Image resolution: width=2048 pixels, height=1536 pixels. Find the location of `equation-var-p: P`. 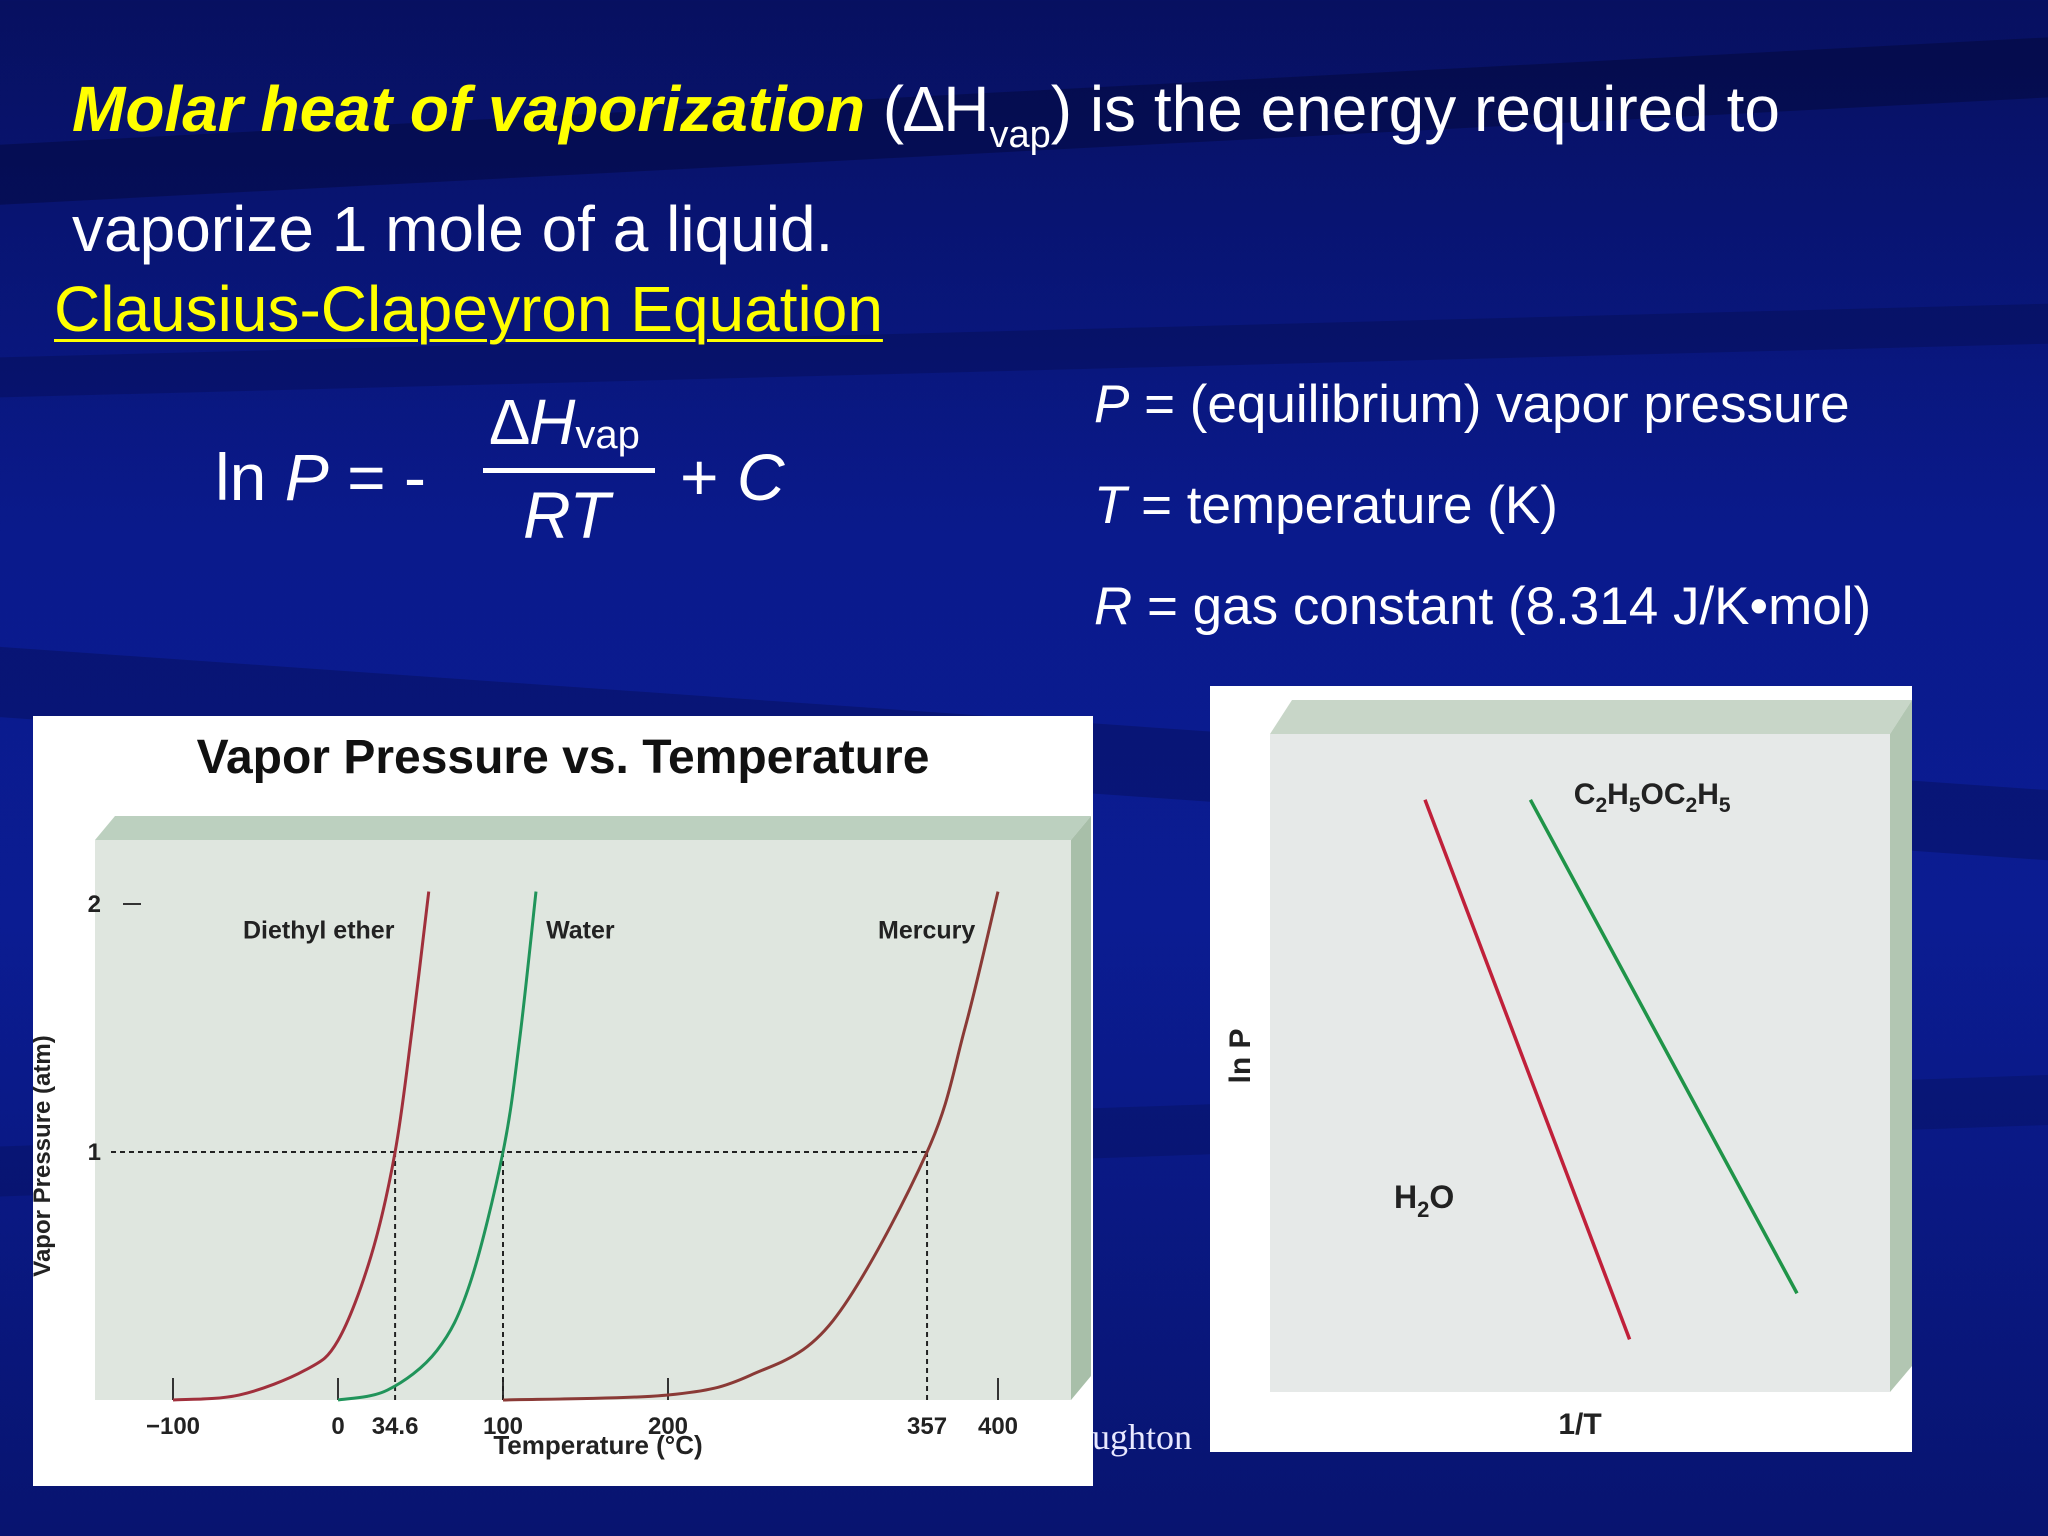

equation-var-p: P is located at coordinates (306, 477).